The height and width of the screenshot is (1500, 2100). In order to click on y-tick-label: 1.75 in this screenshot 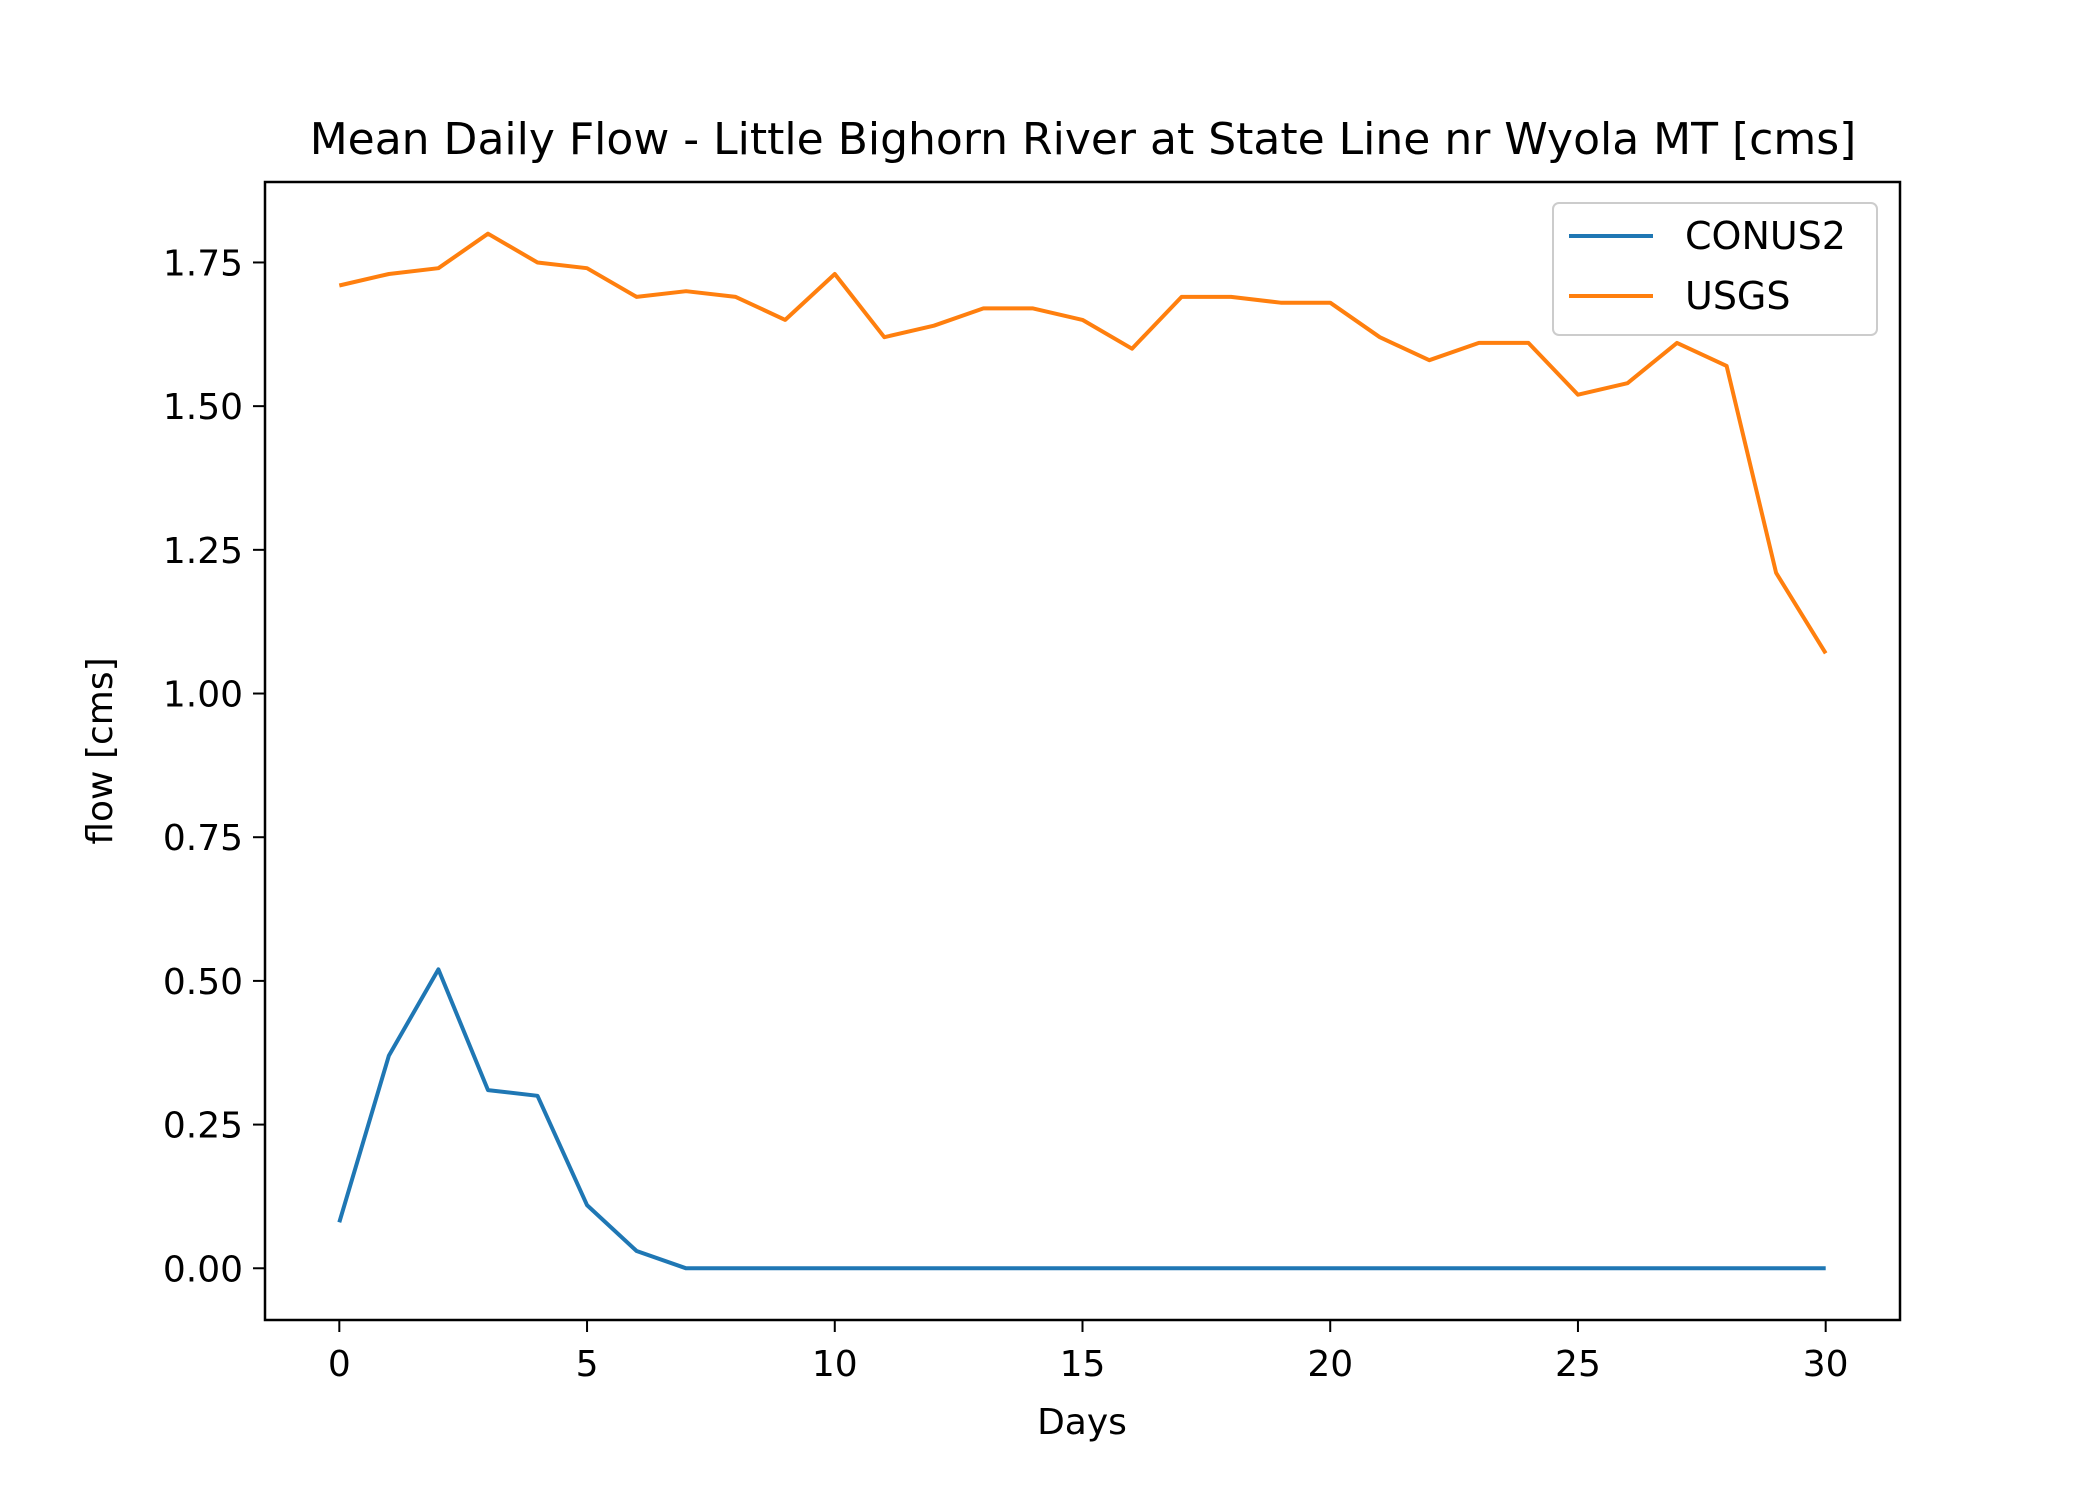, I will do `click(203, 263)`.